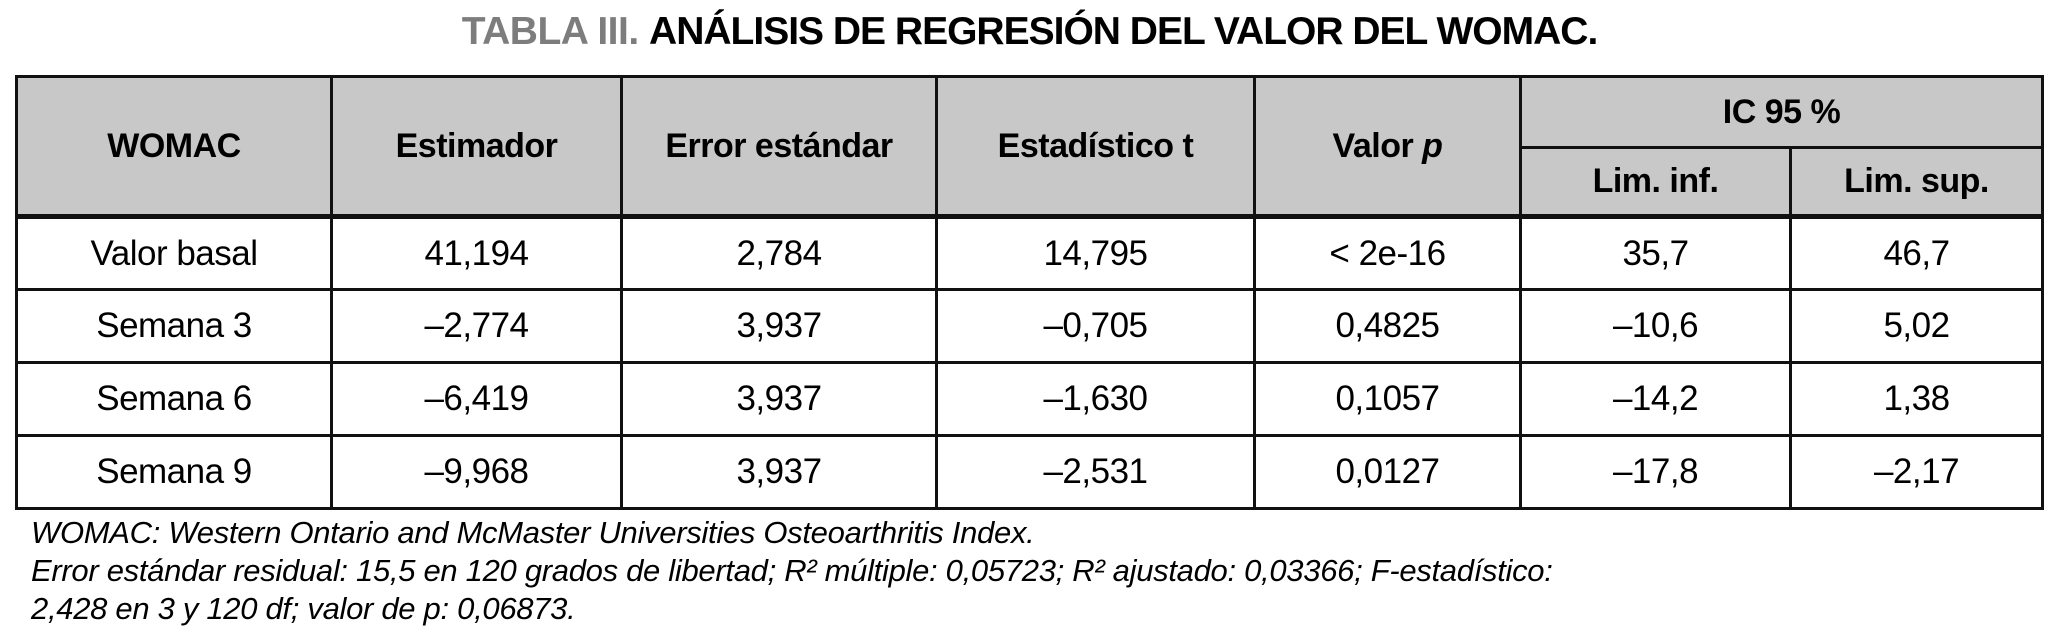 The height and width of the screenshot is (640, 2059). What do you see at coordinates (1655, 399) in the screenshot?
I see `cell-lim-inf: –14,2` at bounding box center [1655, 399].